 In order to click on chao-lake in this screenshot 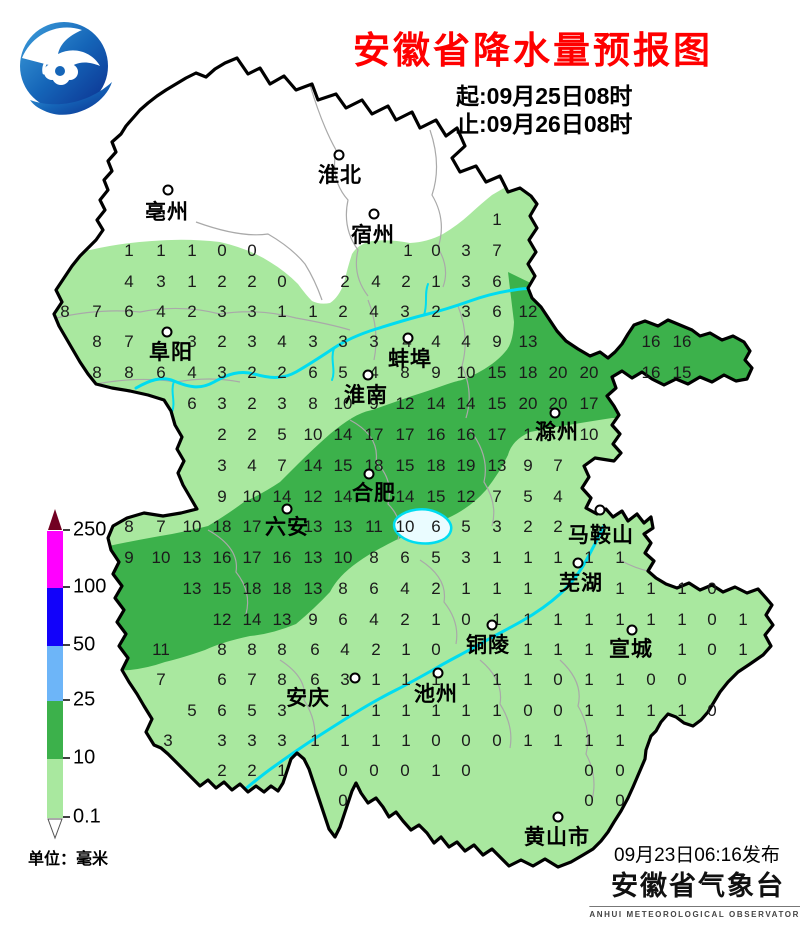, I will do `click(422, 526)`.